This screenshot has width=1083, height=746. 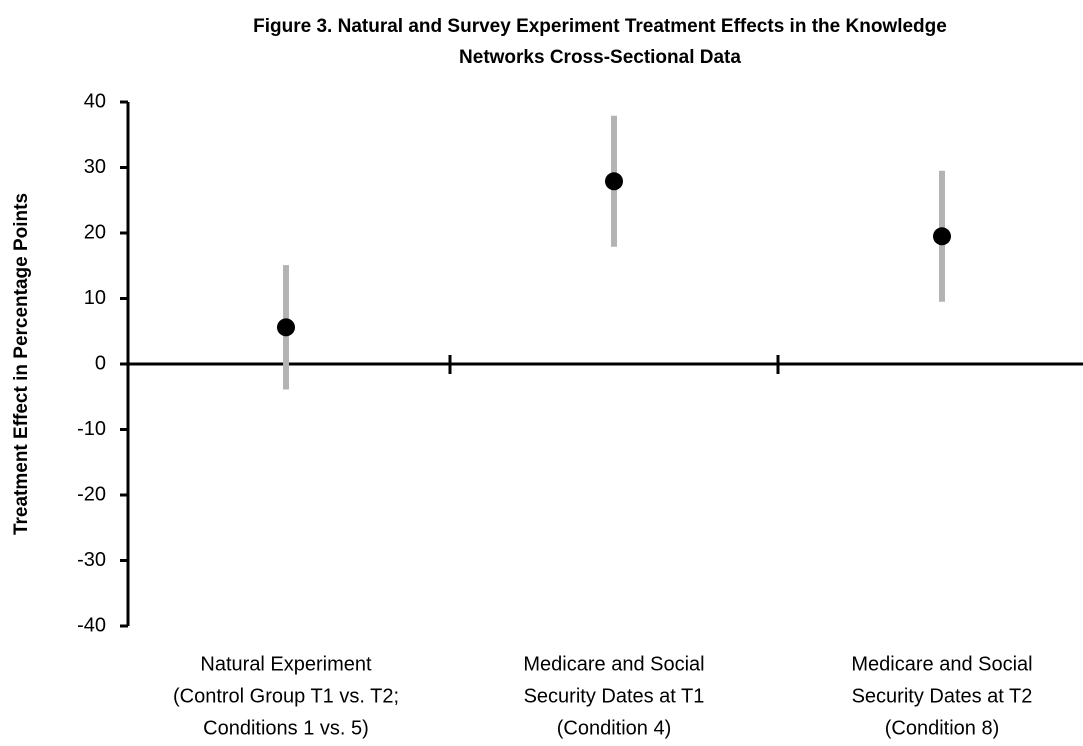 I want to click on y-tick-label: 20, so click(x=95, y=232).